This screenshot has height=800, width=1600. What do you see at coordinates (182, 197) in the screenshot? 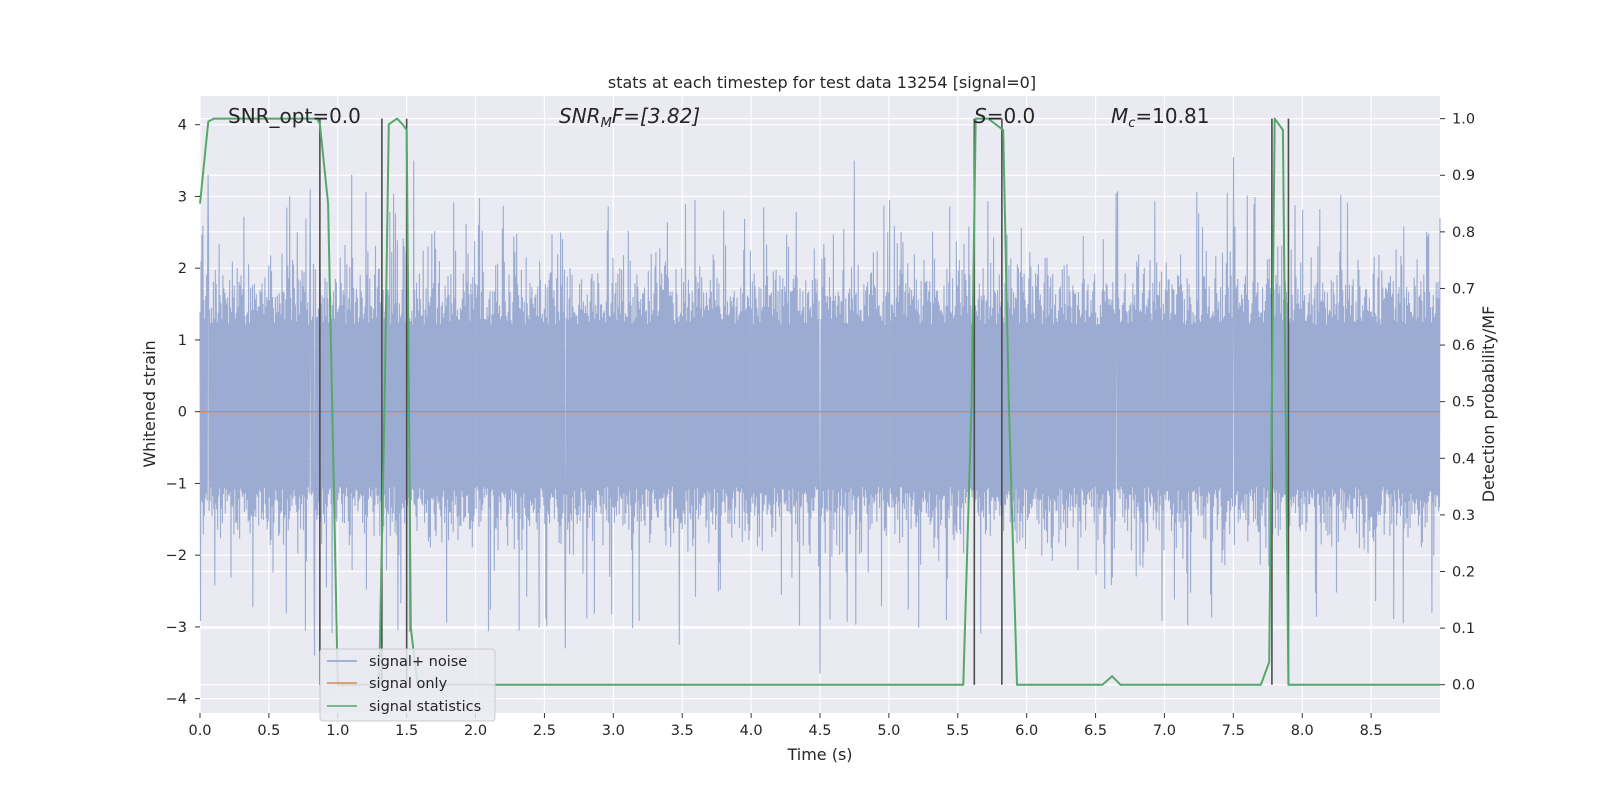
I see `y-tick-label: 3` at bounding box center [182, 197].